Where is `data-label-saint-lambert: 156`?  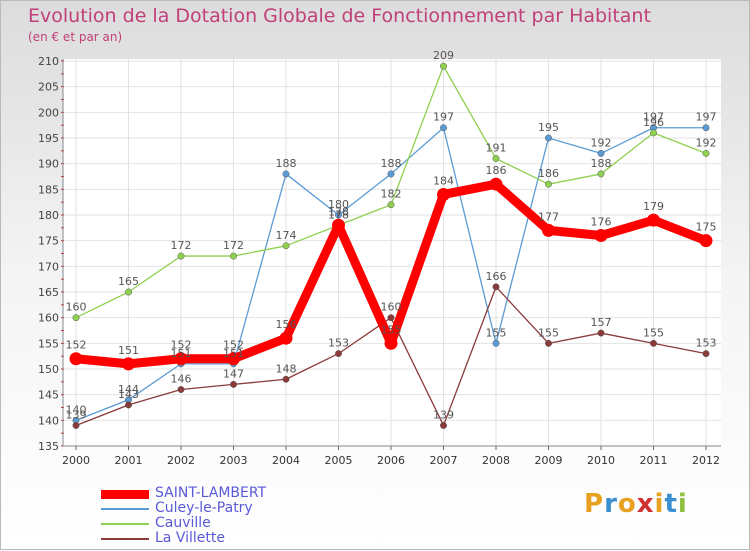
data-label-saint-lambert: 156 is located at coordinates (286, 324).